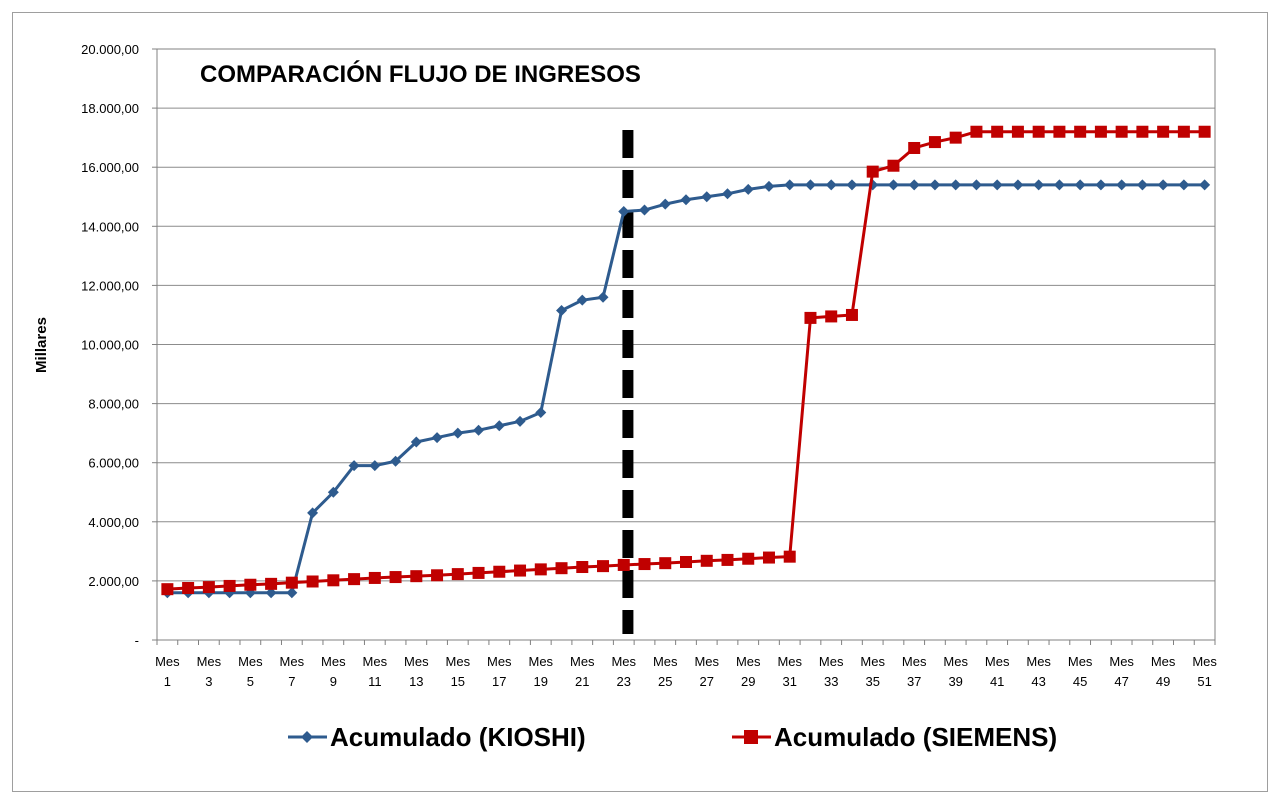 The height and width of the screenshot is (802, 1280). What do you see at coordinates (582, 671) in the screenshot?
I see `x-tick-label: Mes 21` at bounding box center [582, 671].